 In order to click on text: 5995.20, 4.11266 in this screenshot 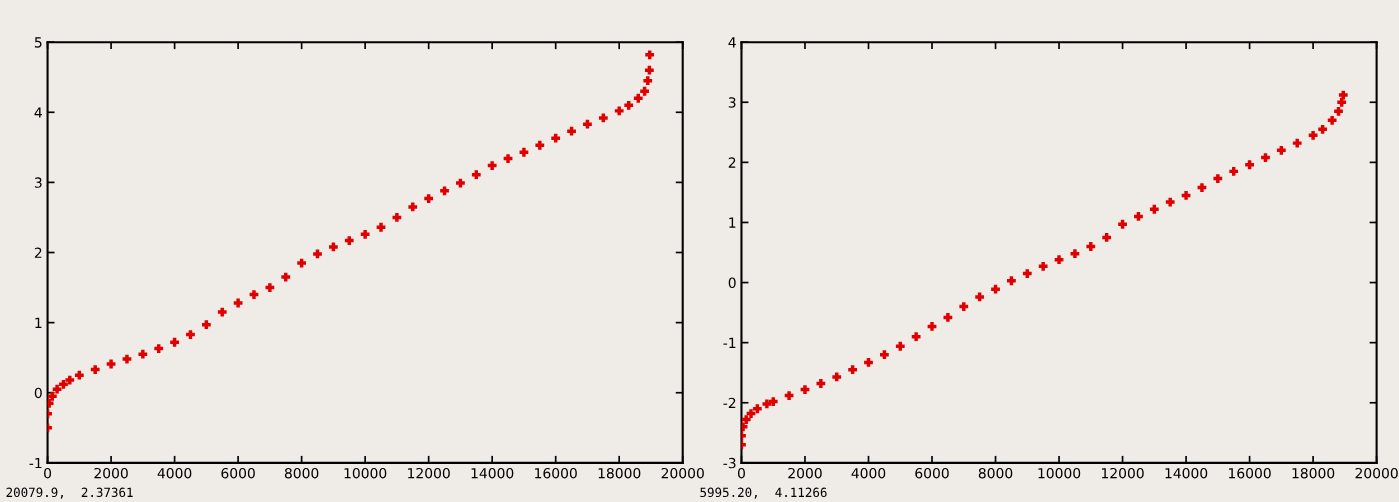, I will do `click(763, 493)`.